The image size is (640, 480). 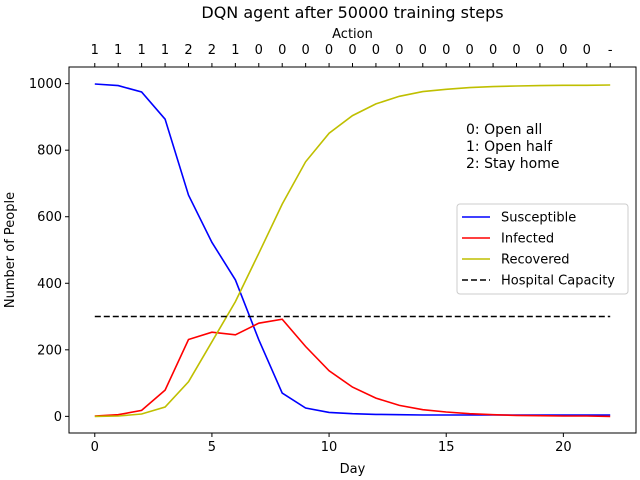 I want to click on x-axis-label: Day, so click(x=353, y=469).